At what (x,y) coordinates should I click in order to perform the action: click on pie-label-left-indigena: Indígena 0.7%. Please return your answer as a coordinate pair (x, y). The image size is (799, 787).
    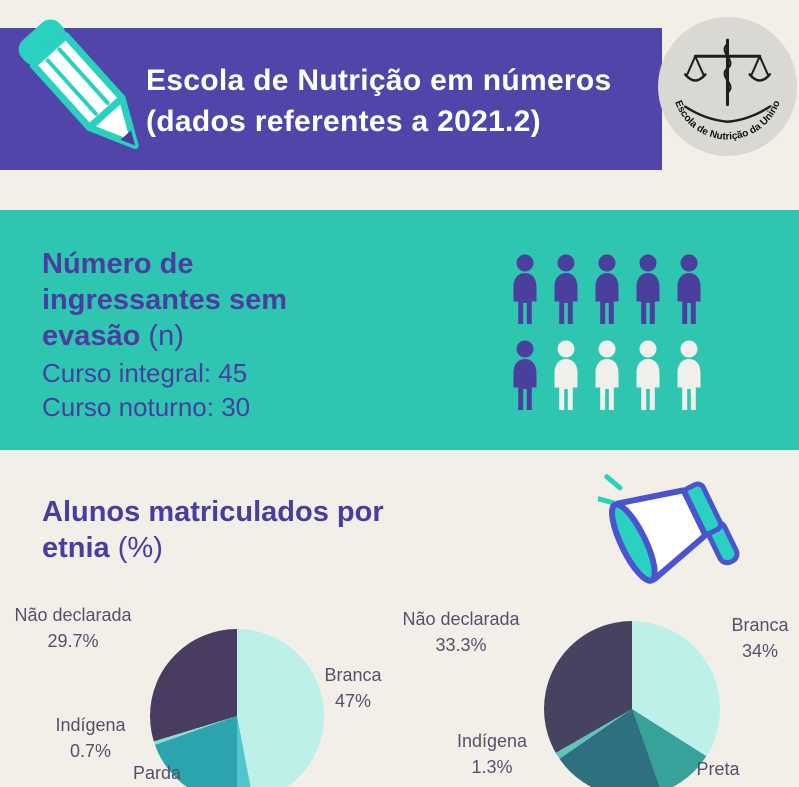
    Looking at the image, I should click on (90, 738).